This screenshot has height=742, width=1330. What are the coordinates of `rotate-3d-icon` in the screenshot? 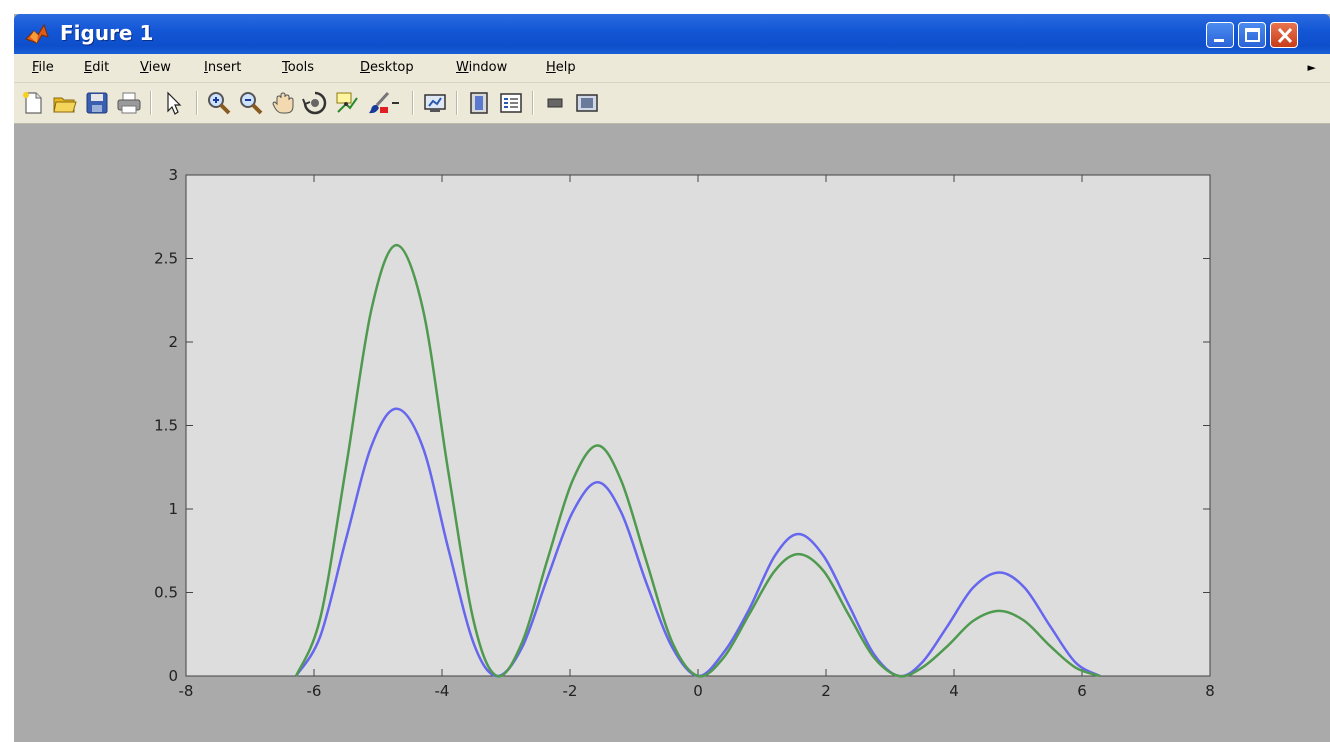 It's located at (315, 103).